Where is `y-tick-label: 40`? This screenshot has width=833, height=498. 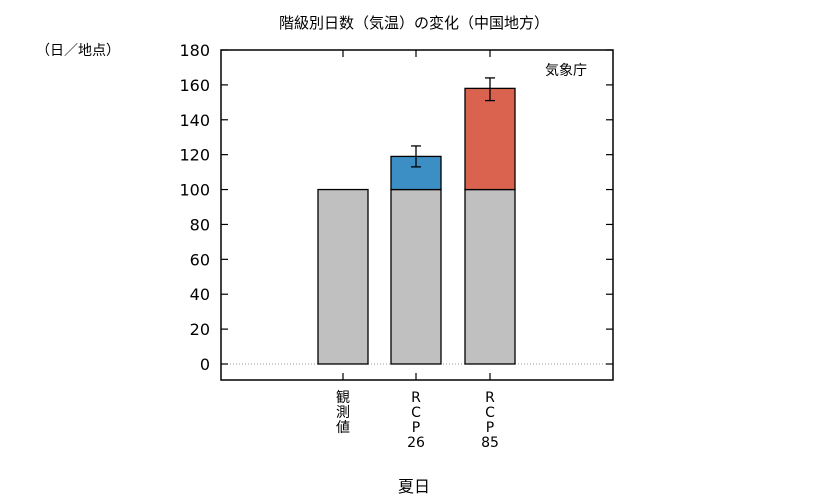 y-tick-label: 40 is located at coordinates (200, 294).